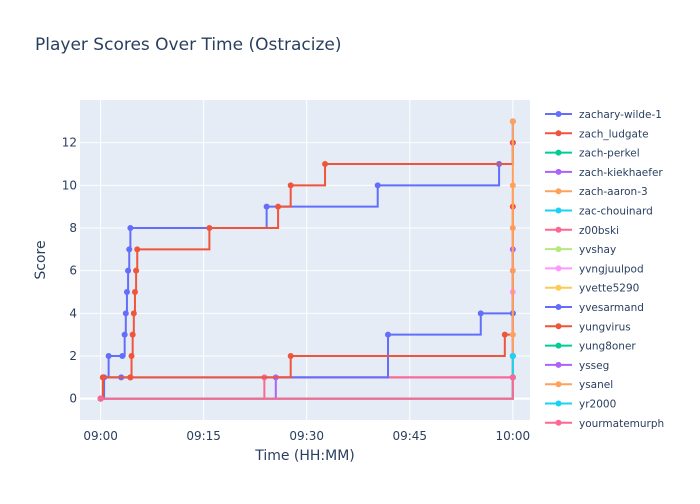  What do you see at coordinates (73, 313) in the screenshot?
I see `y-tick-label: 4` at bounding box center [73, 313].